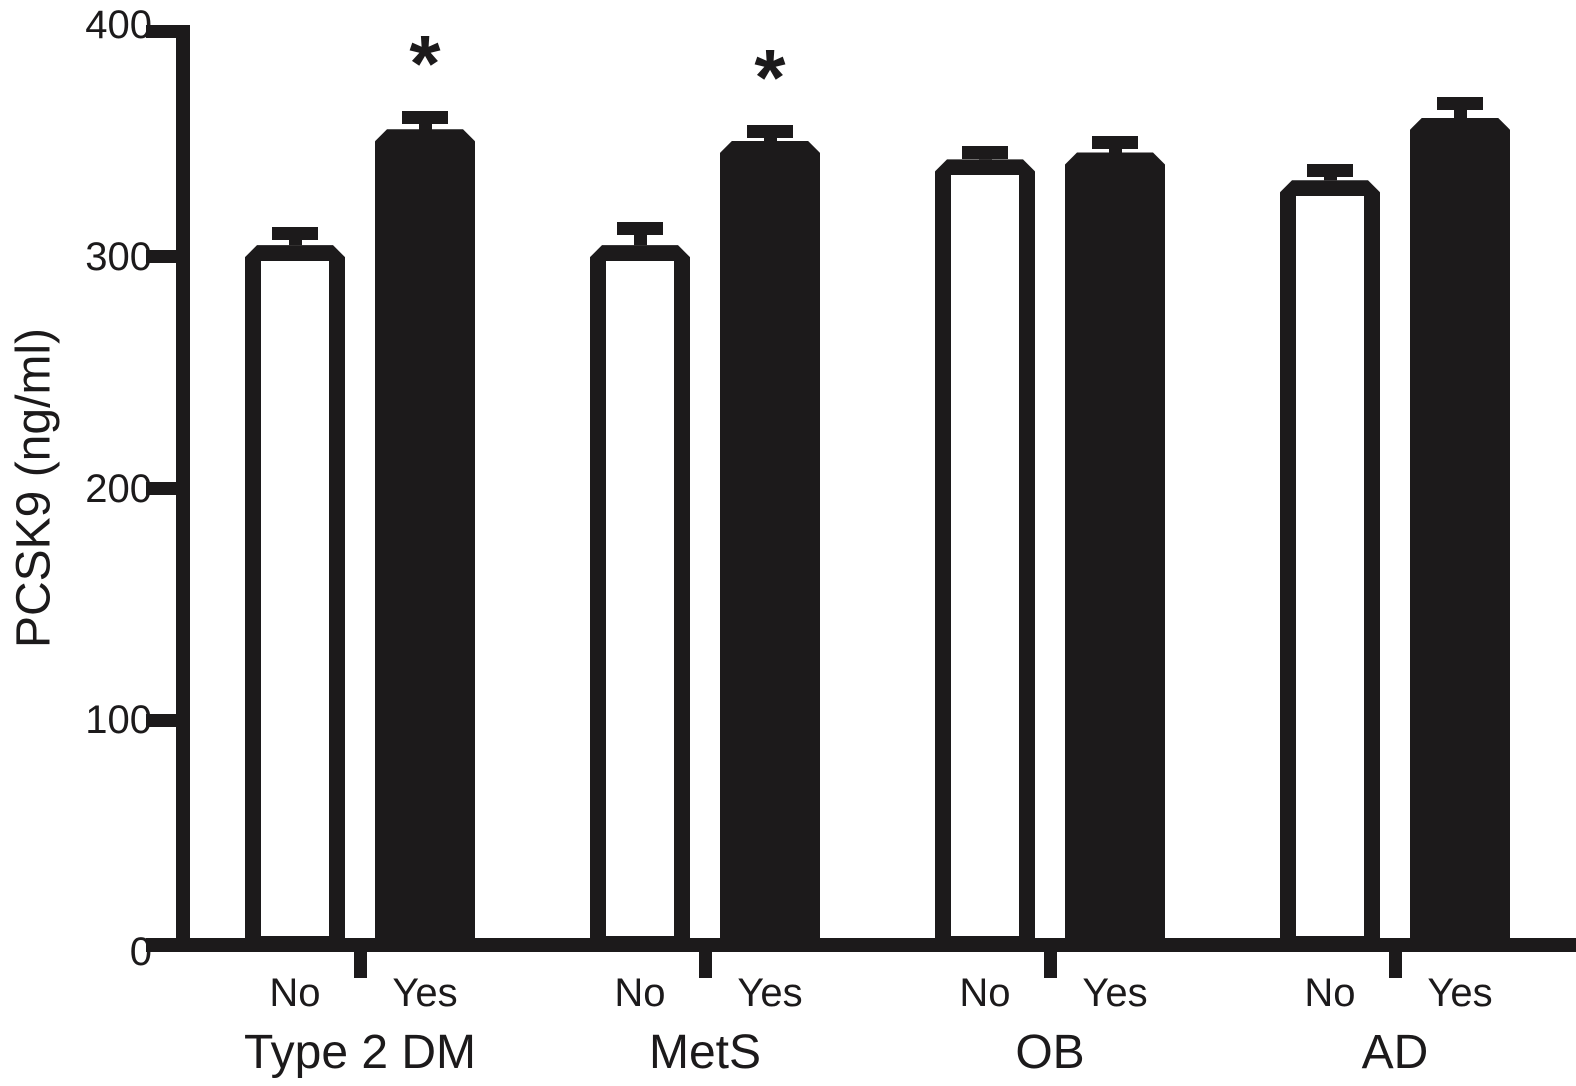 The height and width of the screenshot is (1086, 1576). What do you see at coordinates (295, 598) in the screenshot?
I see `bar-type-2-dm-no` at bounding box center [295, 598].